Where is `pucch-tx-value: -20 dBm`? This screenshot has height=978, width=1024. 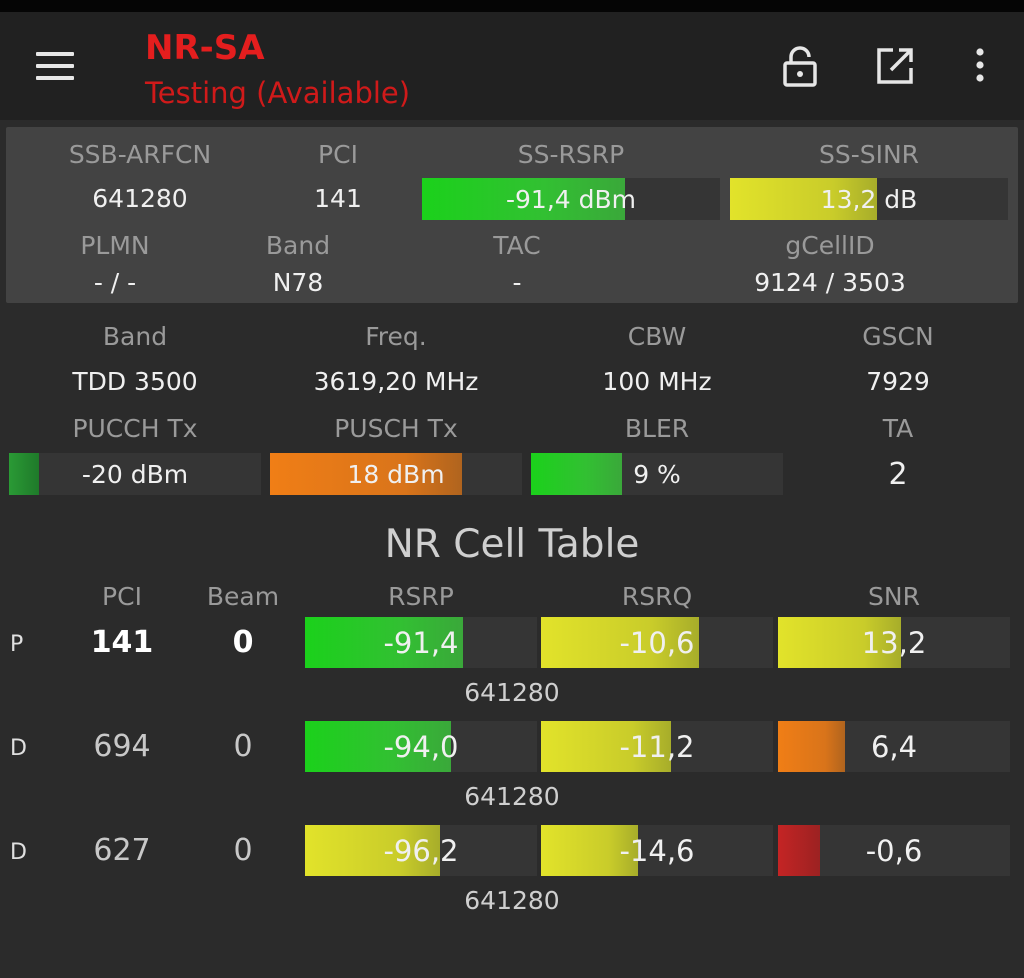 pucch-tx-value: -20 dBm is located at coordinates (135, 474).